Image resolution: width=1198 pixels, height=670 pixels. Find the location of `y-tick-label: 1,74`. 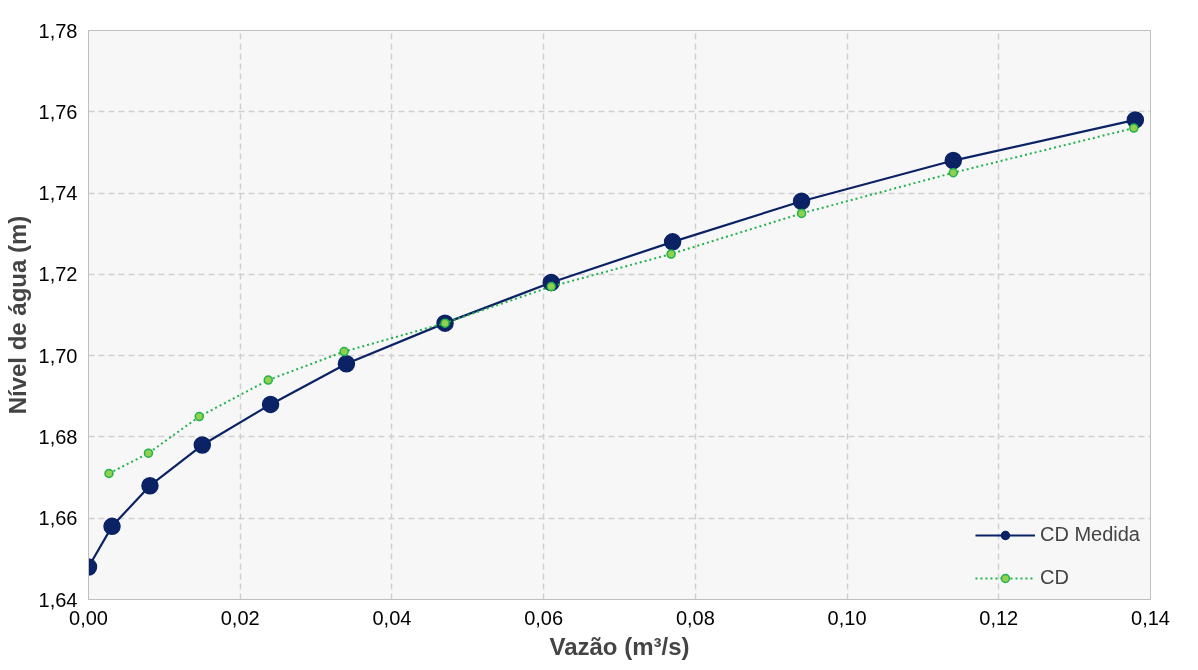

y-tick-label: 1,74 is located at coordinates (58, 193).